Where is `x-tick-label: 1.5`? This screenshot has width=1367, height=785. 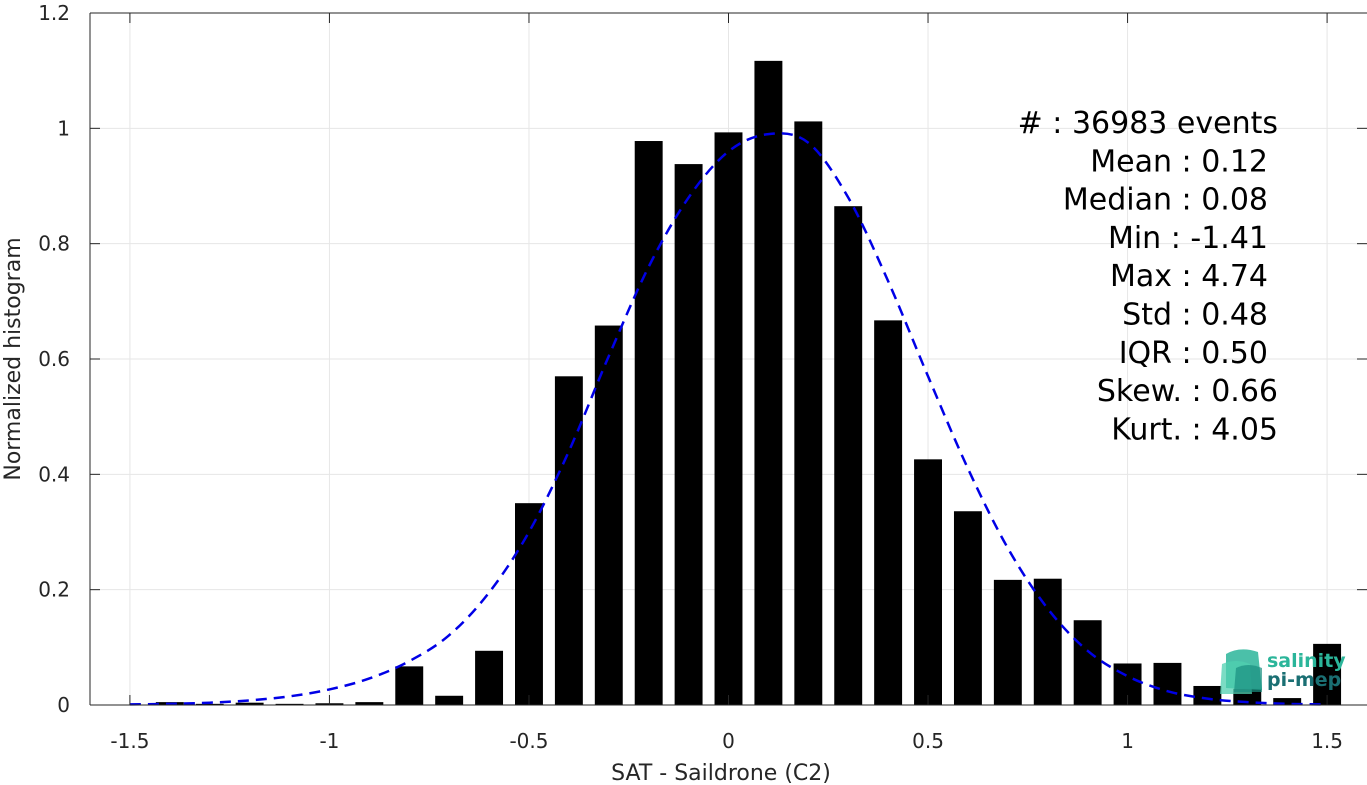 x-tick-label: 1.5 is located at coordinates (1327, 741).